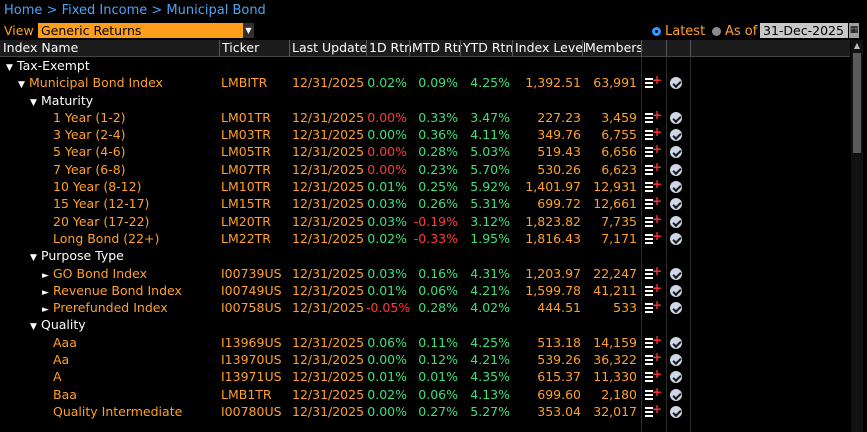 The height and width of the screenshot is (432, 867). What do you see at coordinates (435, 48) in the screenshot?
I see `col-mtd-rtn: MTD Rtn` at bounding box center [435, 48].